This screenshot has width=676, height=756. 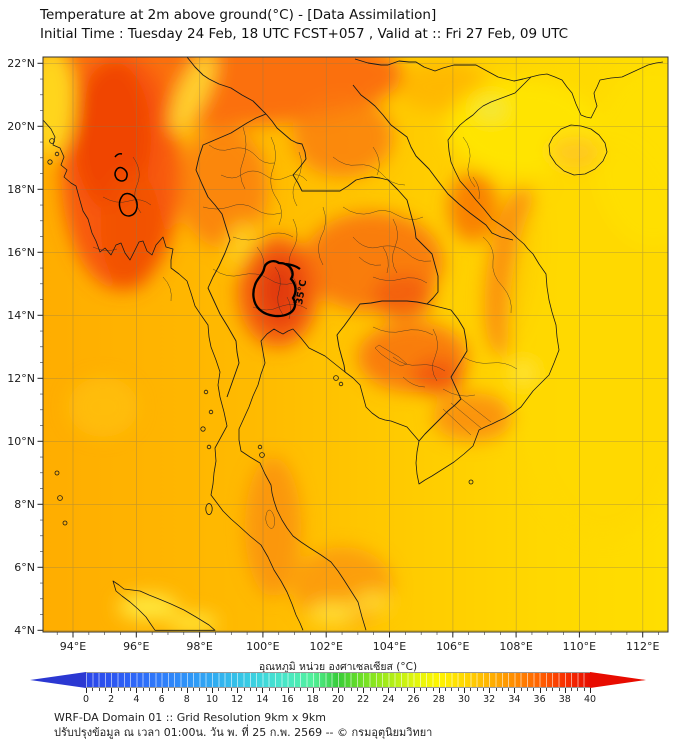 What do you see at coordinates (199, 646) in the screenshot?
I see `x-tick-label: 98°E` at bounding box center [199, 646].